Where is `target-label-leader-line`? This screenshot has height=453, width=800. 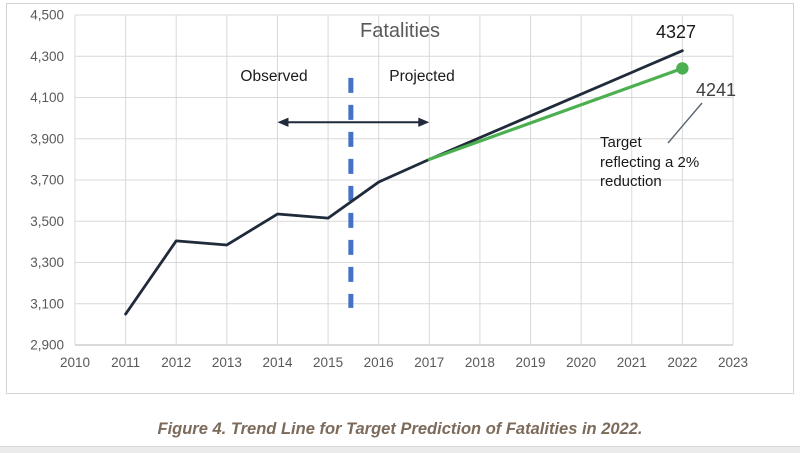 target-label-leader-line is located at coordinates (685, 123).